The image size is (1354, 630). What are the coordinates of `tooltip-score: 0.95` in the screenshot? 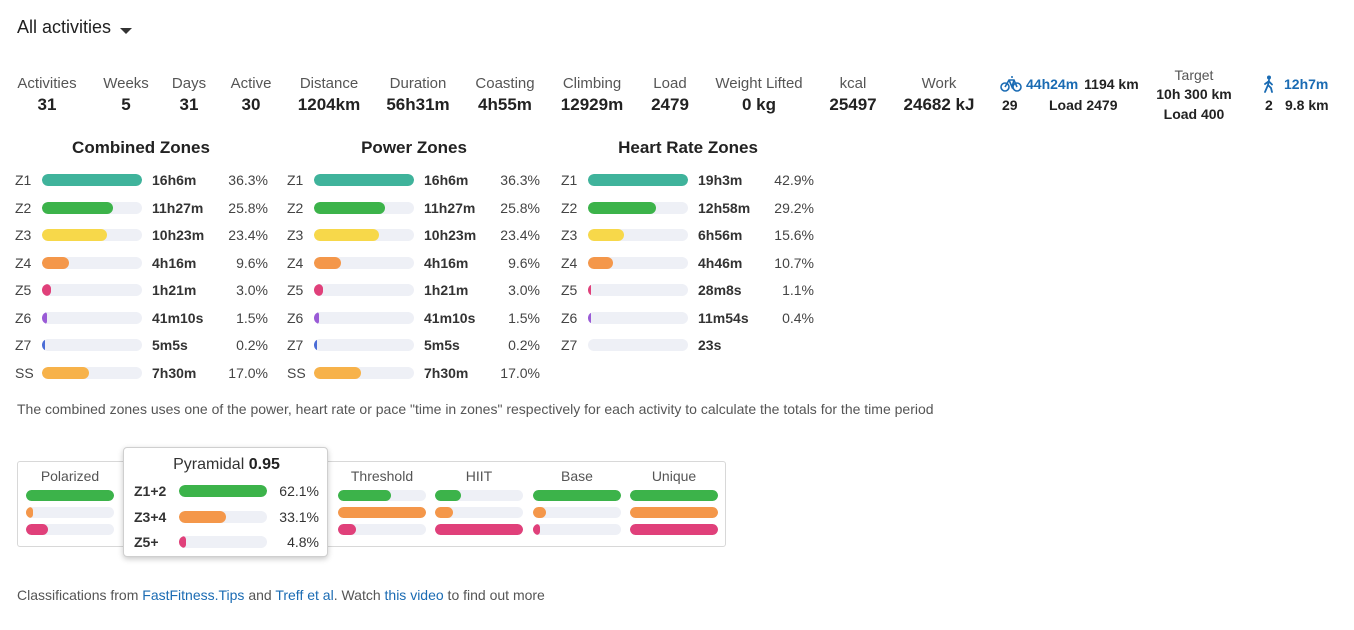 It's located at (264, 464).